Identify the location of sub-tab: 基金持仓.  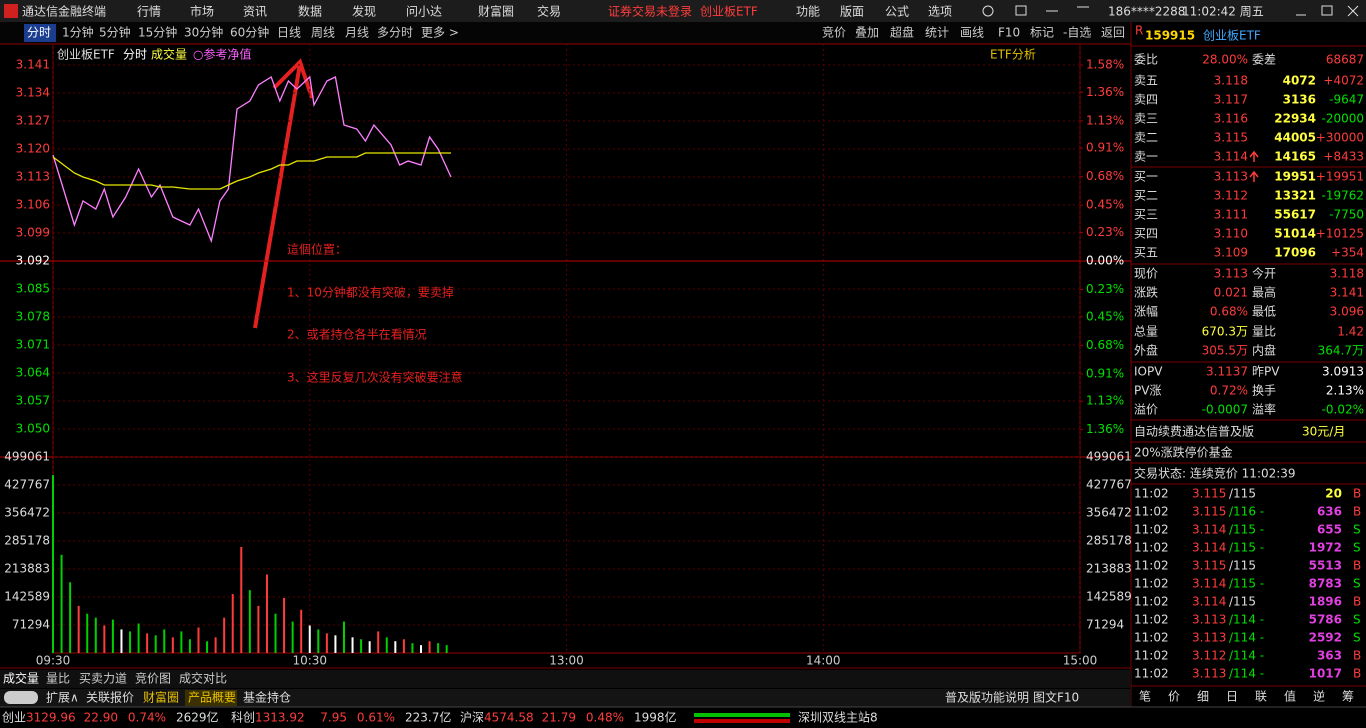
(267, 697).